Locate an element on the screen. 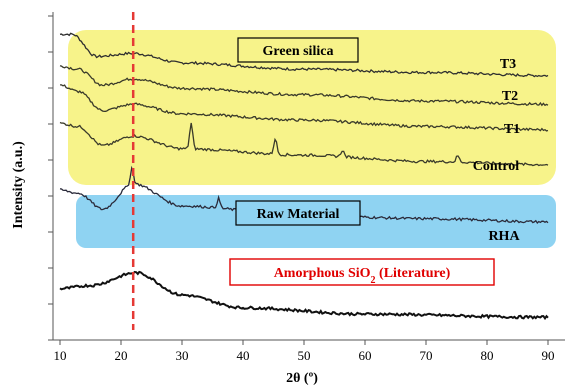 The height and width of the screenshot is (388, 576). x-tick-label-50: 50 is located at coordinates (304, 355).